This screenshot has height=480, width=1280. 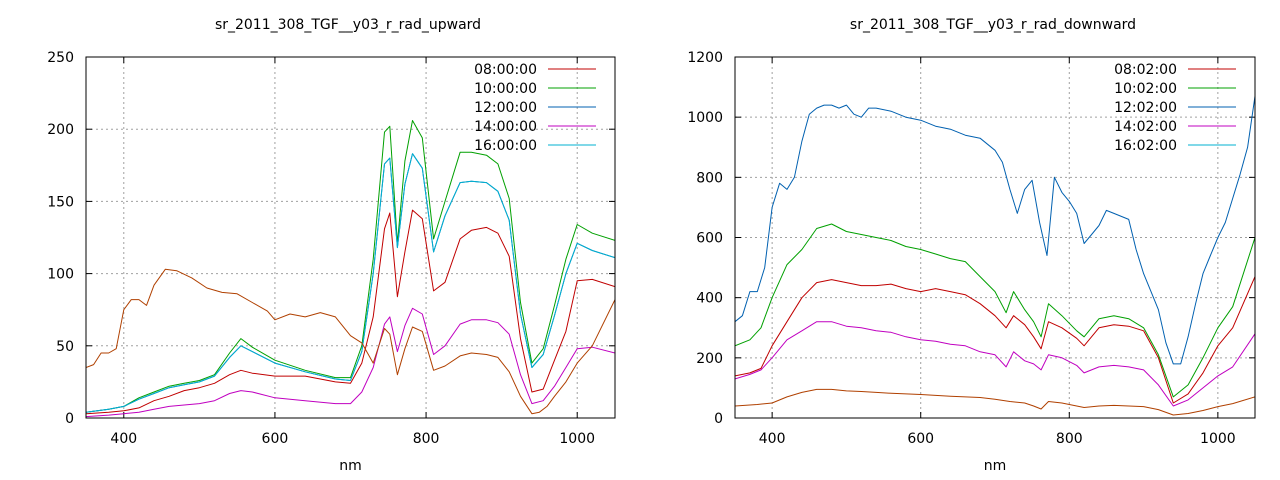 I want to click on y-tick-label: 400, so click(x=709, y=299).